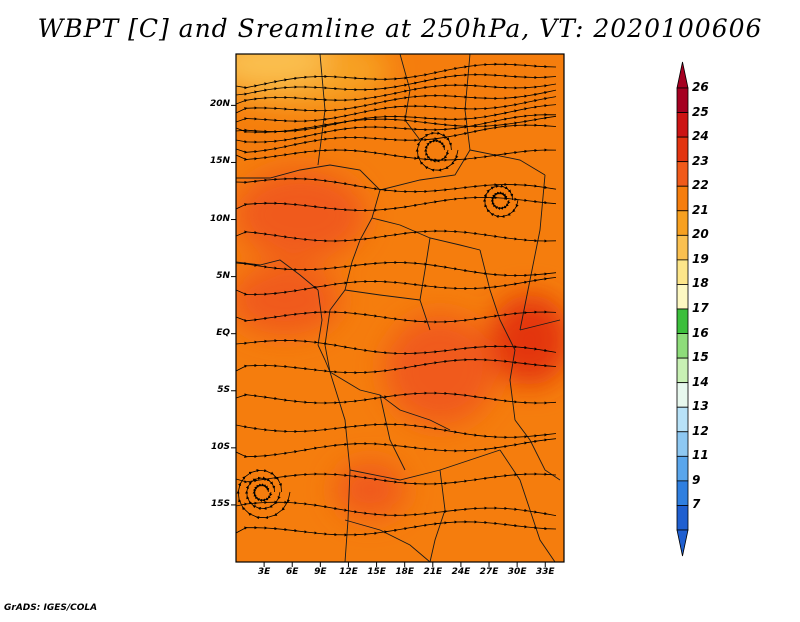 This screenshot has width=800, height=622. I want to click on colorbar-label: 26, so click(700, 87).